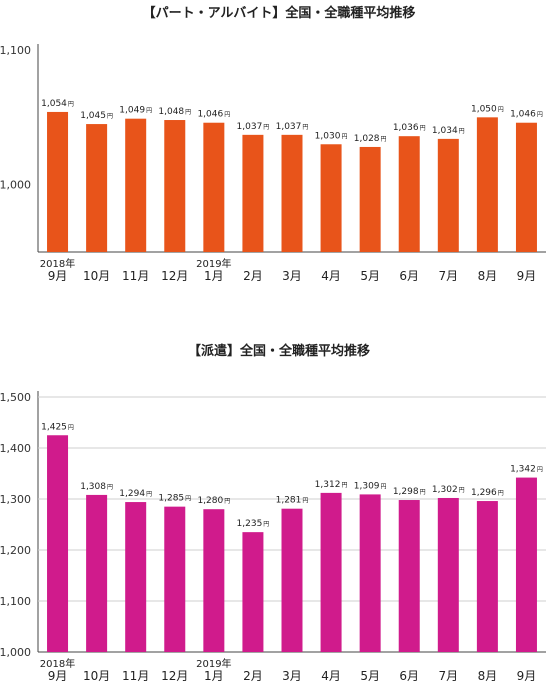 Image resolution: width=558 pixels, height=689 pixels. I want to click on chart1-category-label: 4月, so click(331, 276).